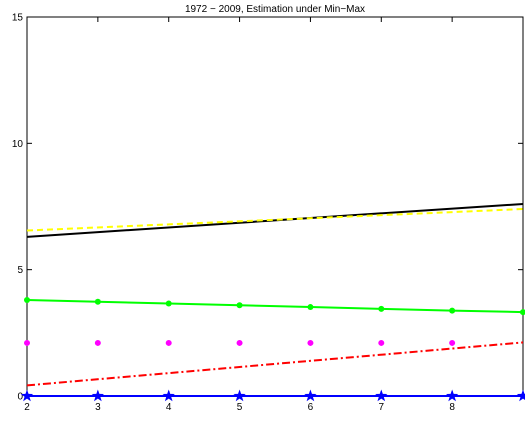  I want to click on chart-title: 1972 − 2009, Estimation under Min−Max, so click(275, 9).